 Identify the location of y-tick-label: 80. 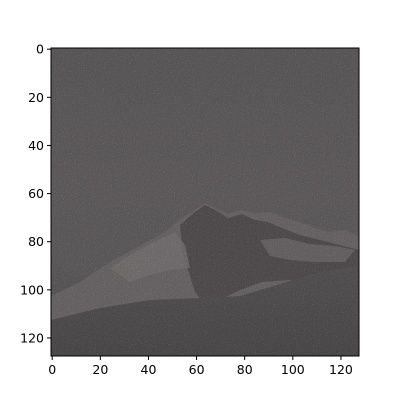
(36, 241).